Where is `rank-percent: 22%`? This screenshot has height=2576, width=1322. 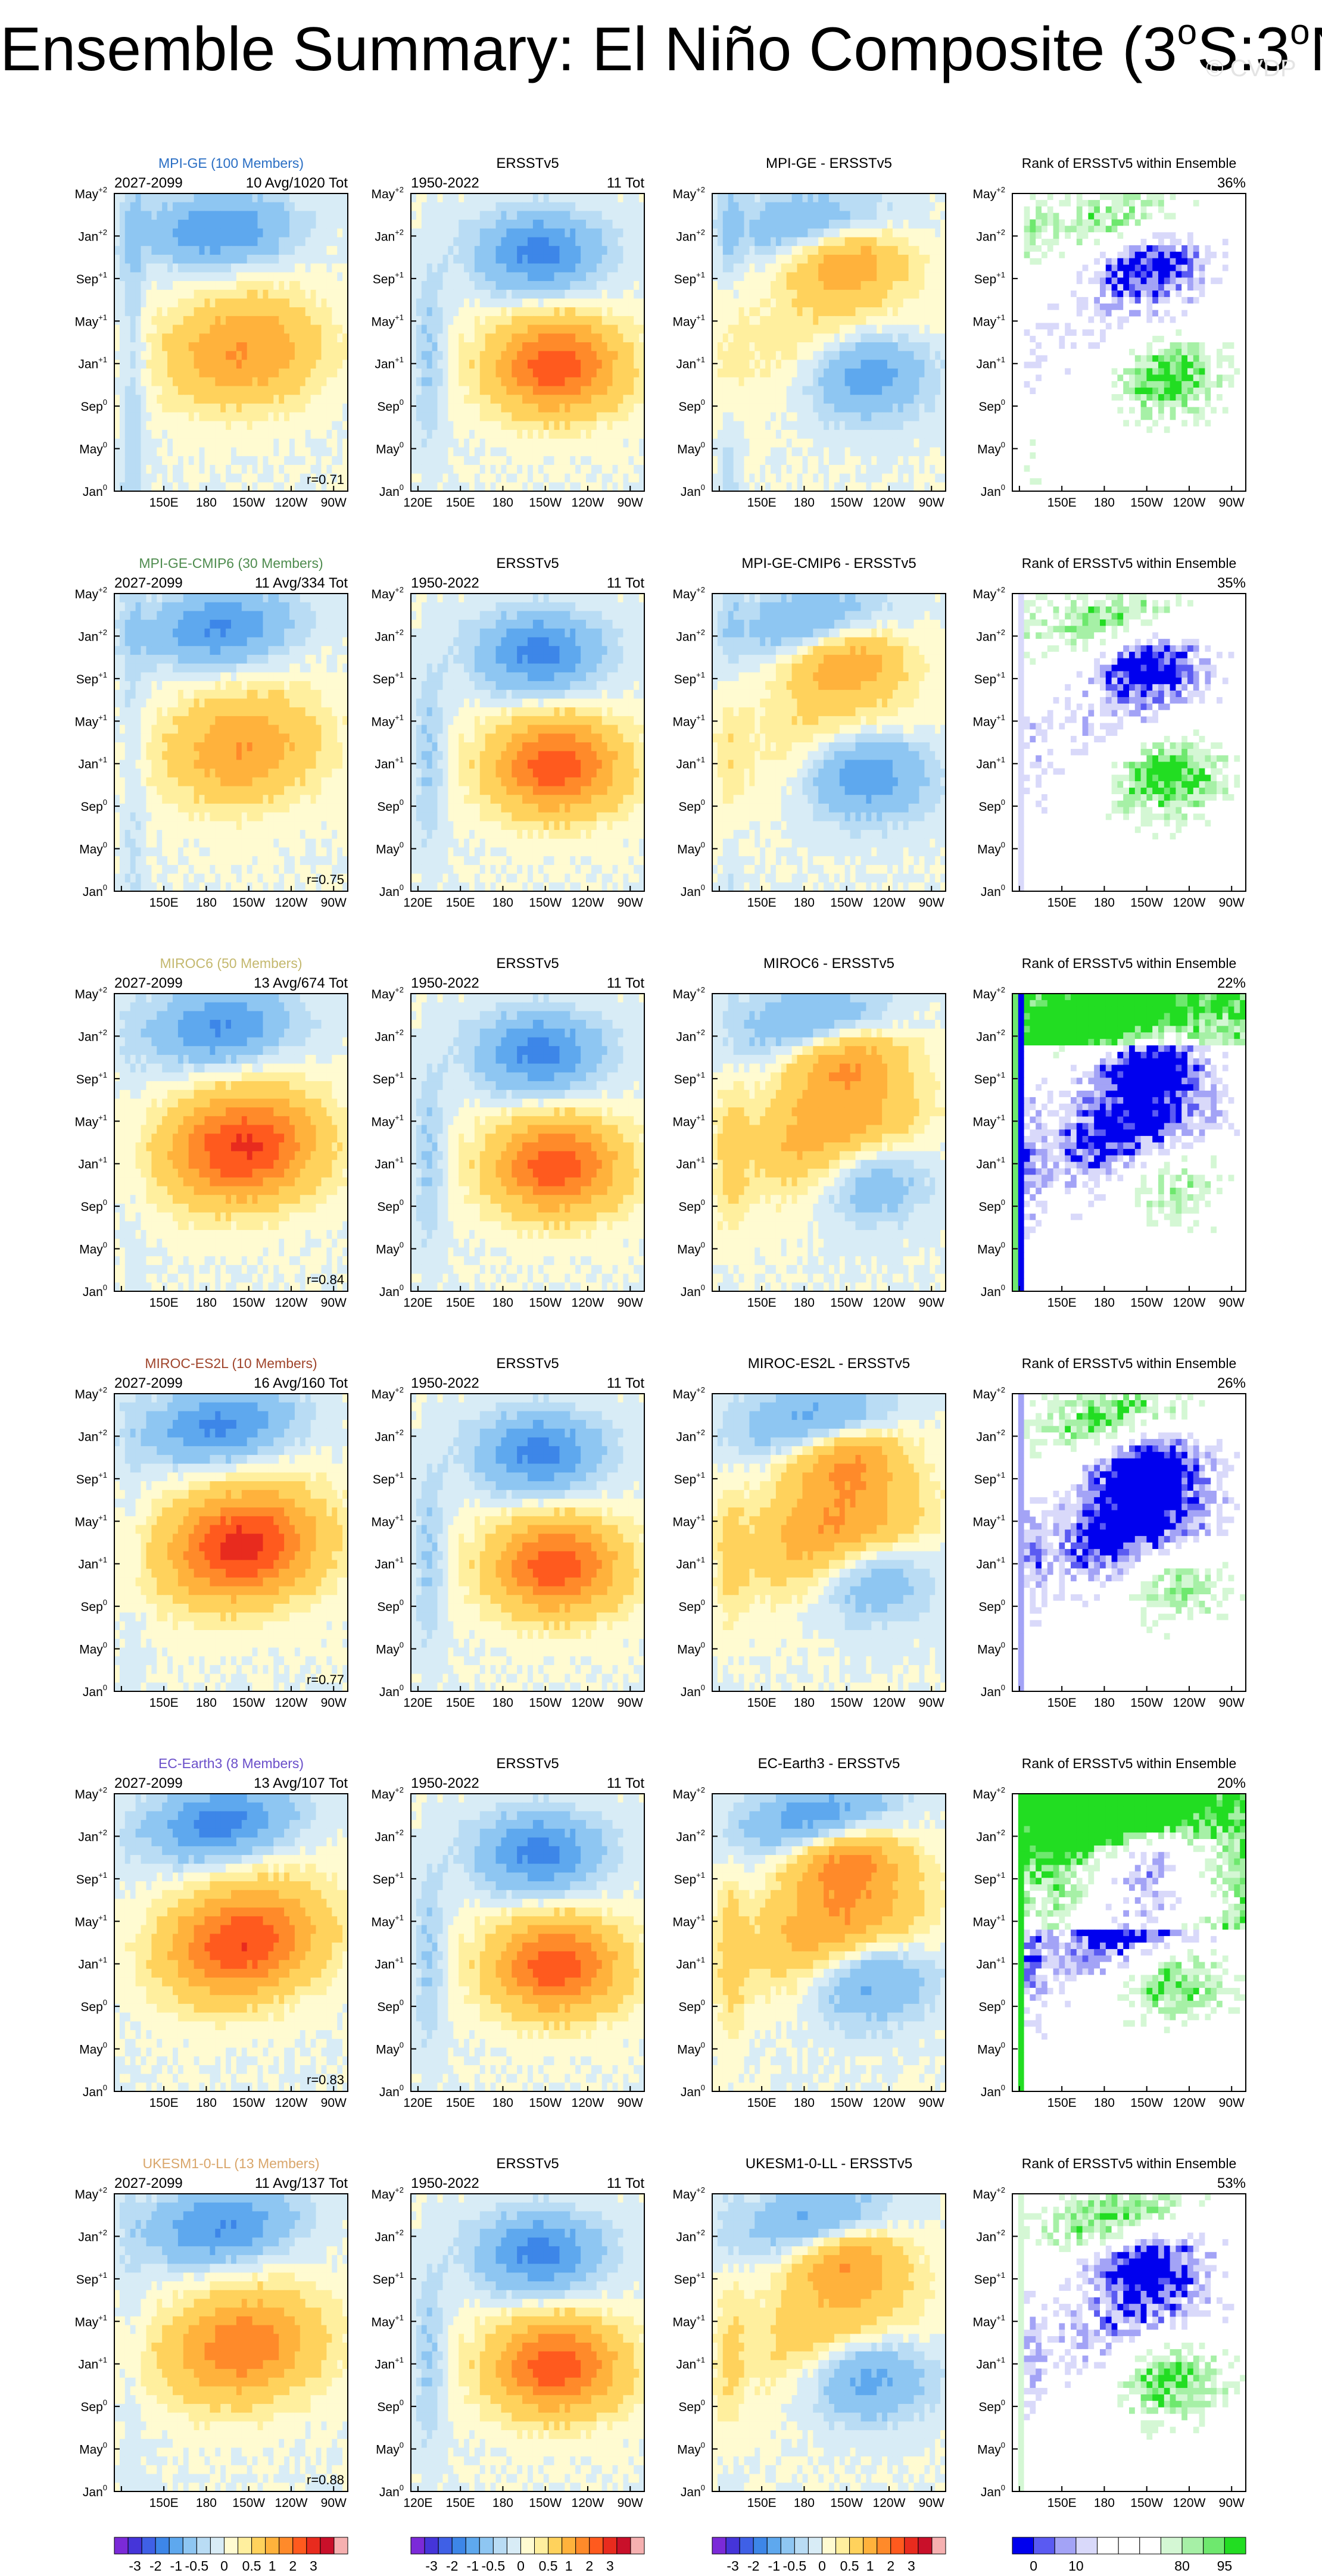
rank-percent: 22% is located at coordinates (1231, 983).